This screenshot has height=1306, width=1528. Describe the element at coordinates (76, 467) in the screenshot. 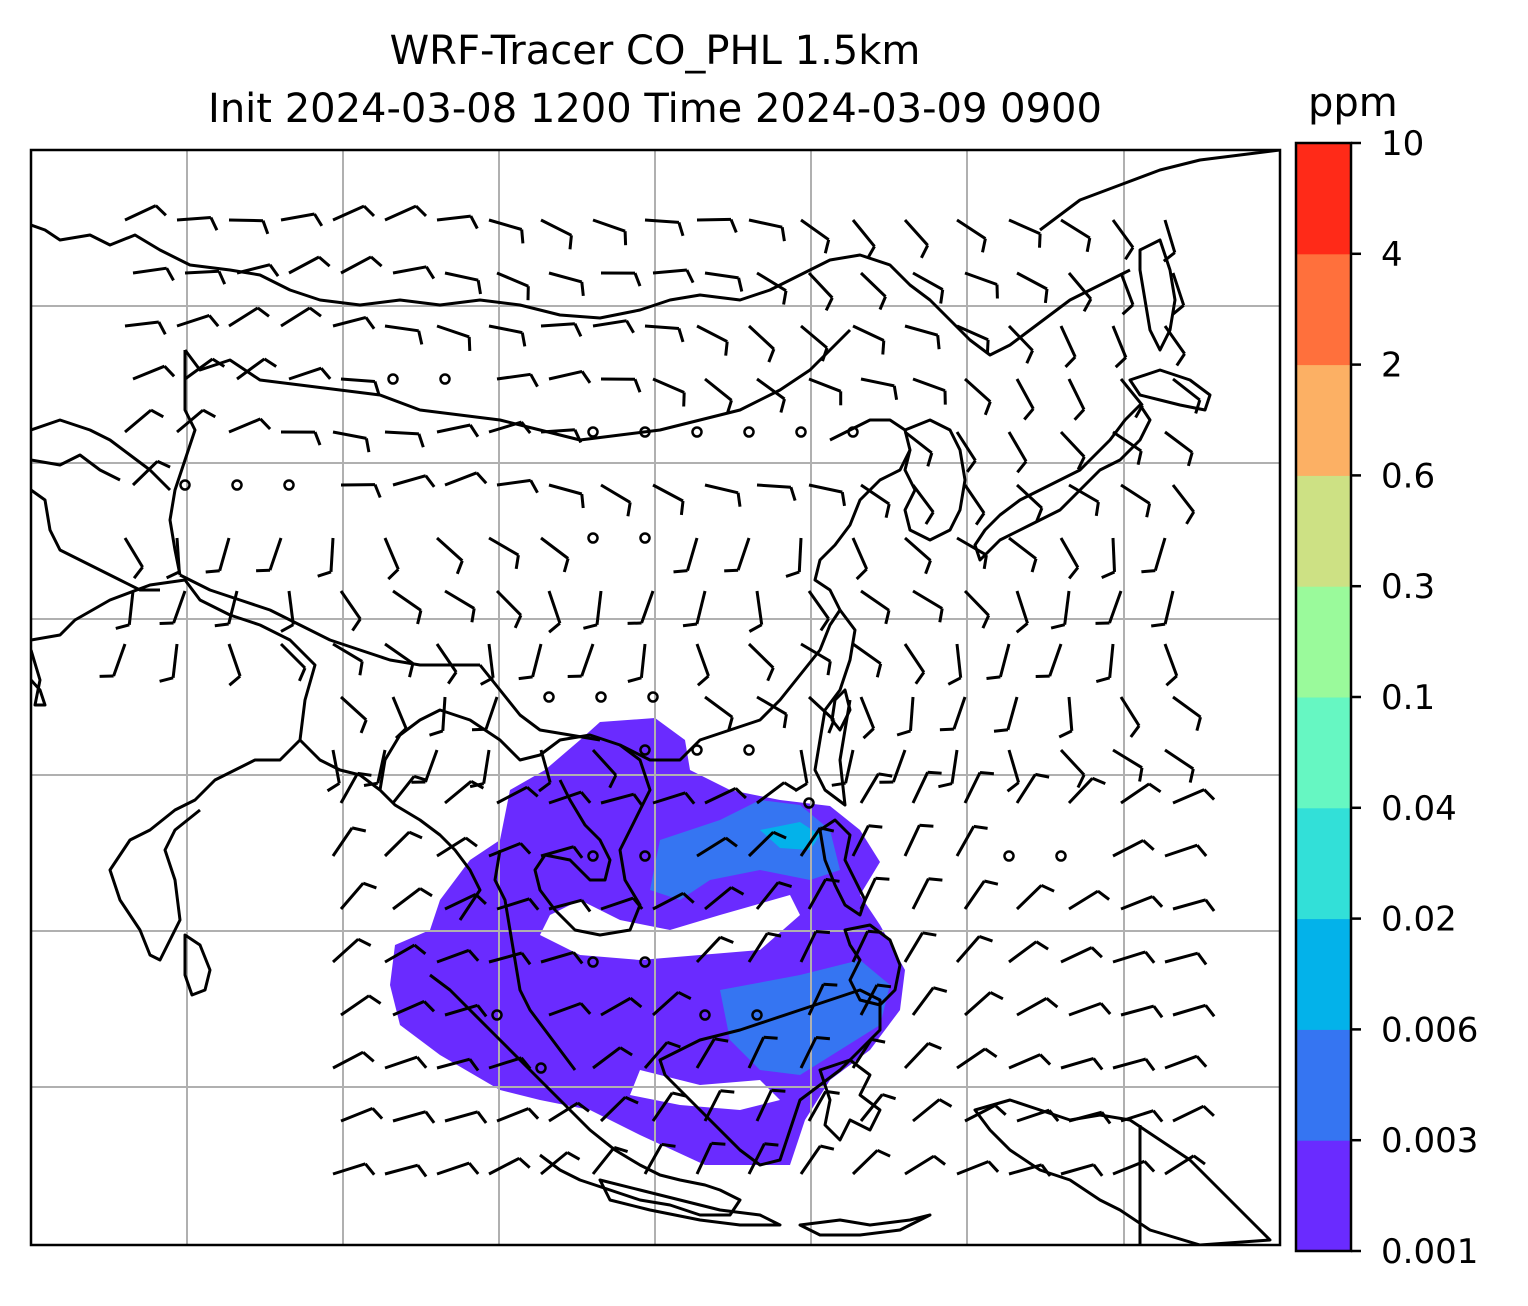

I see `border-kazakhstan` at that location.